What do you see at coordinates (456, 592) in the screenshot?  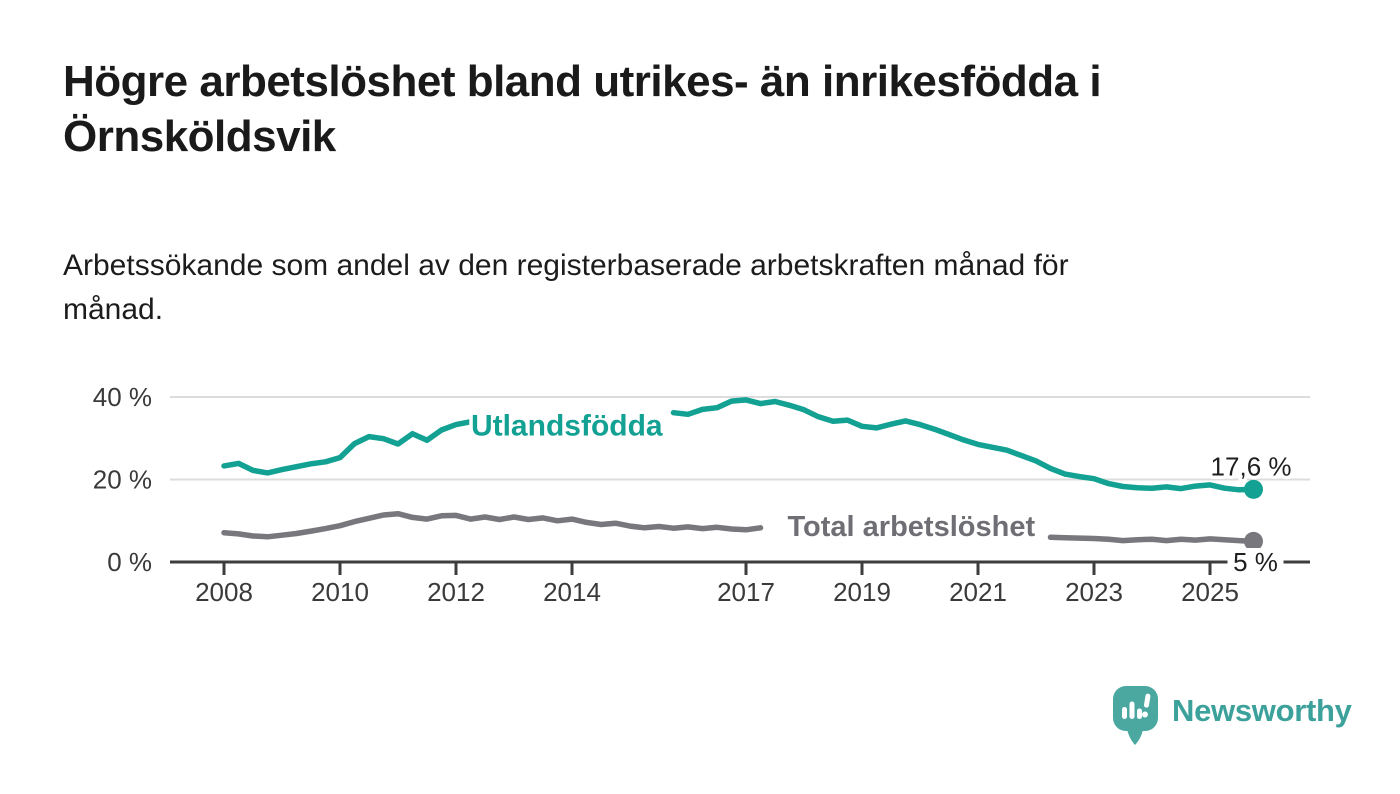 I see `x-axis-label: 2012` at bounding box center [456, 592].